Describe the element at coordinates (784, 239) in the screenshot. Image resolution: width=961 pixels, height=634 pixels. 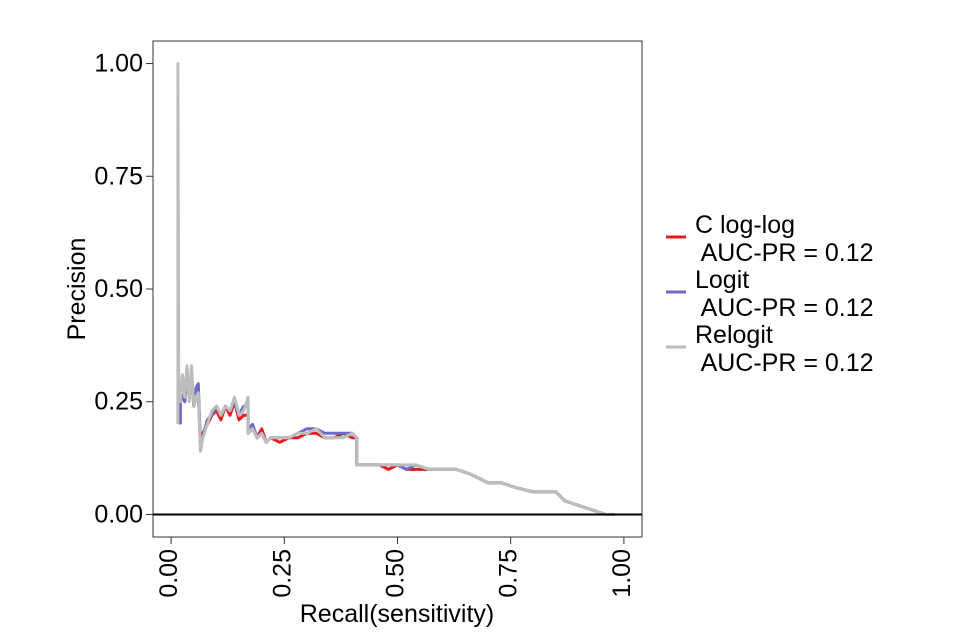
I see `legend-label-0: C log-log AUC-PR = 0.12` at that location.